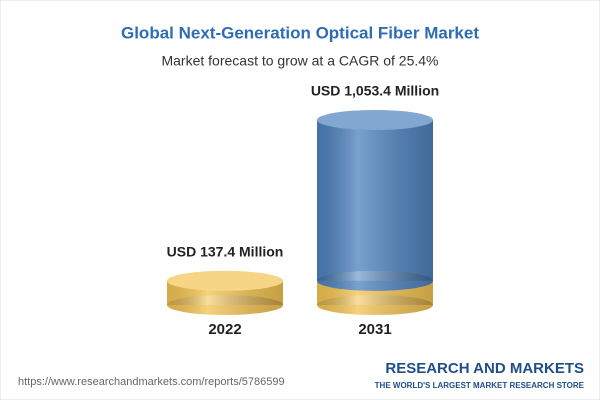  What do you see at coordinates (225, 252) in the screenshot?
I see `value-label: USD 137.4 Million` at bounding box center [225, 252].